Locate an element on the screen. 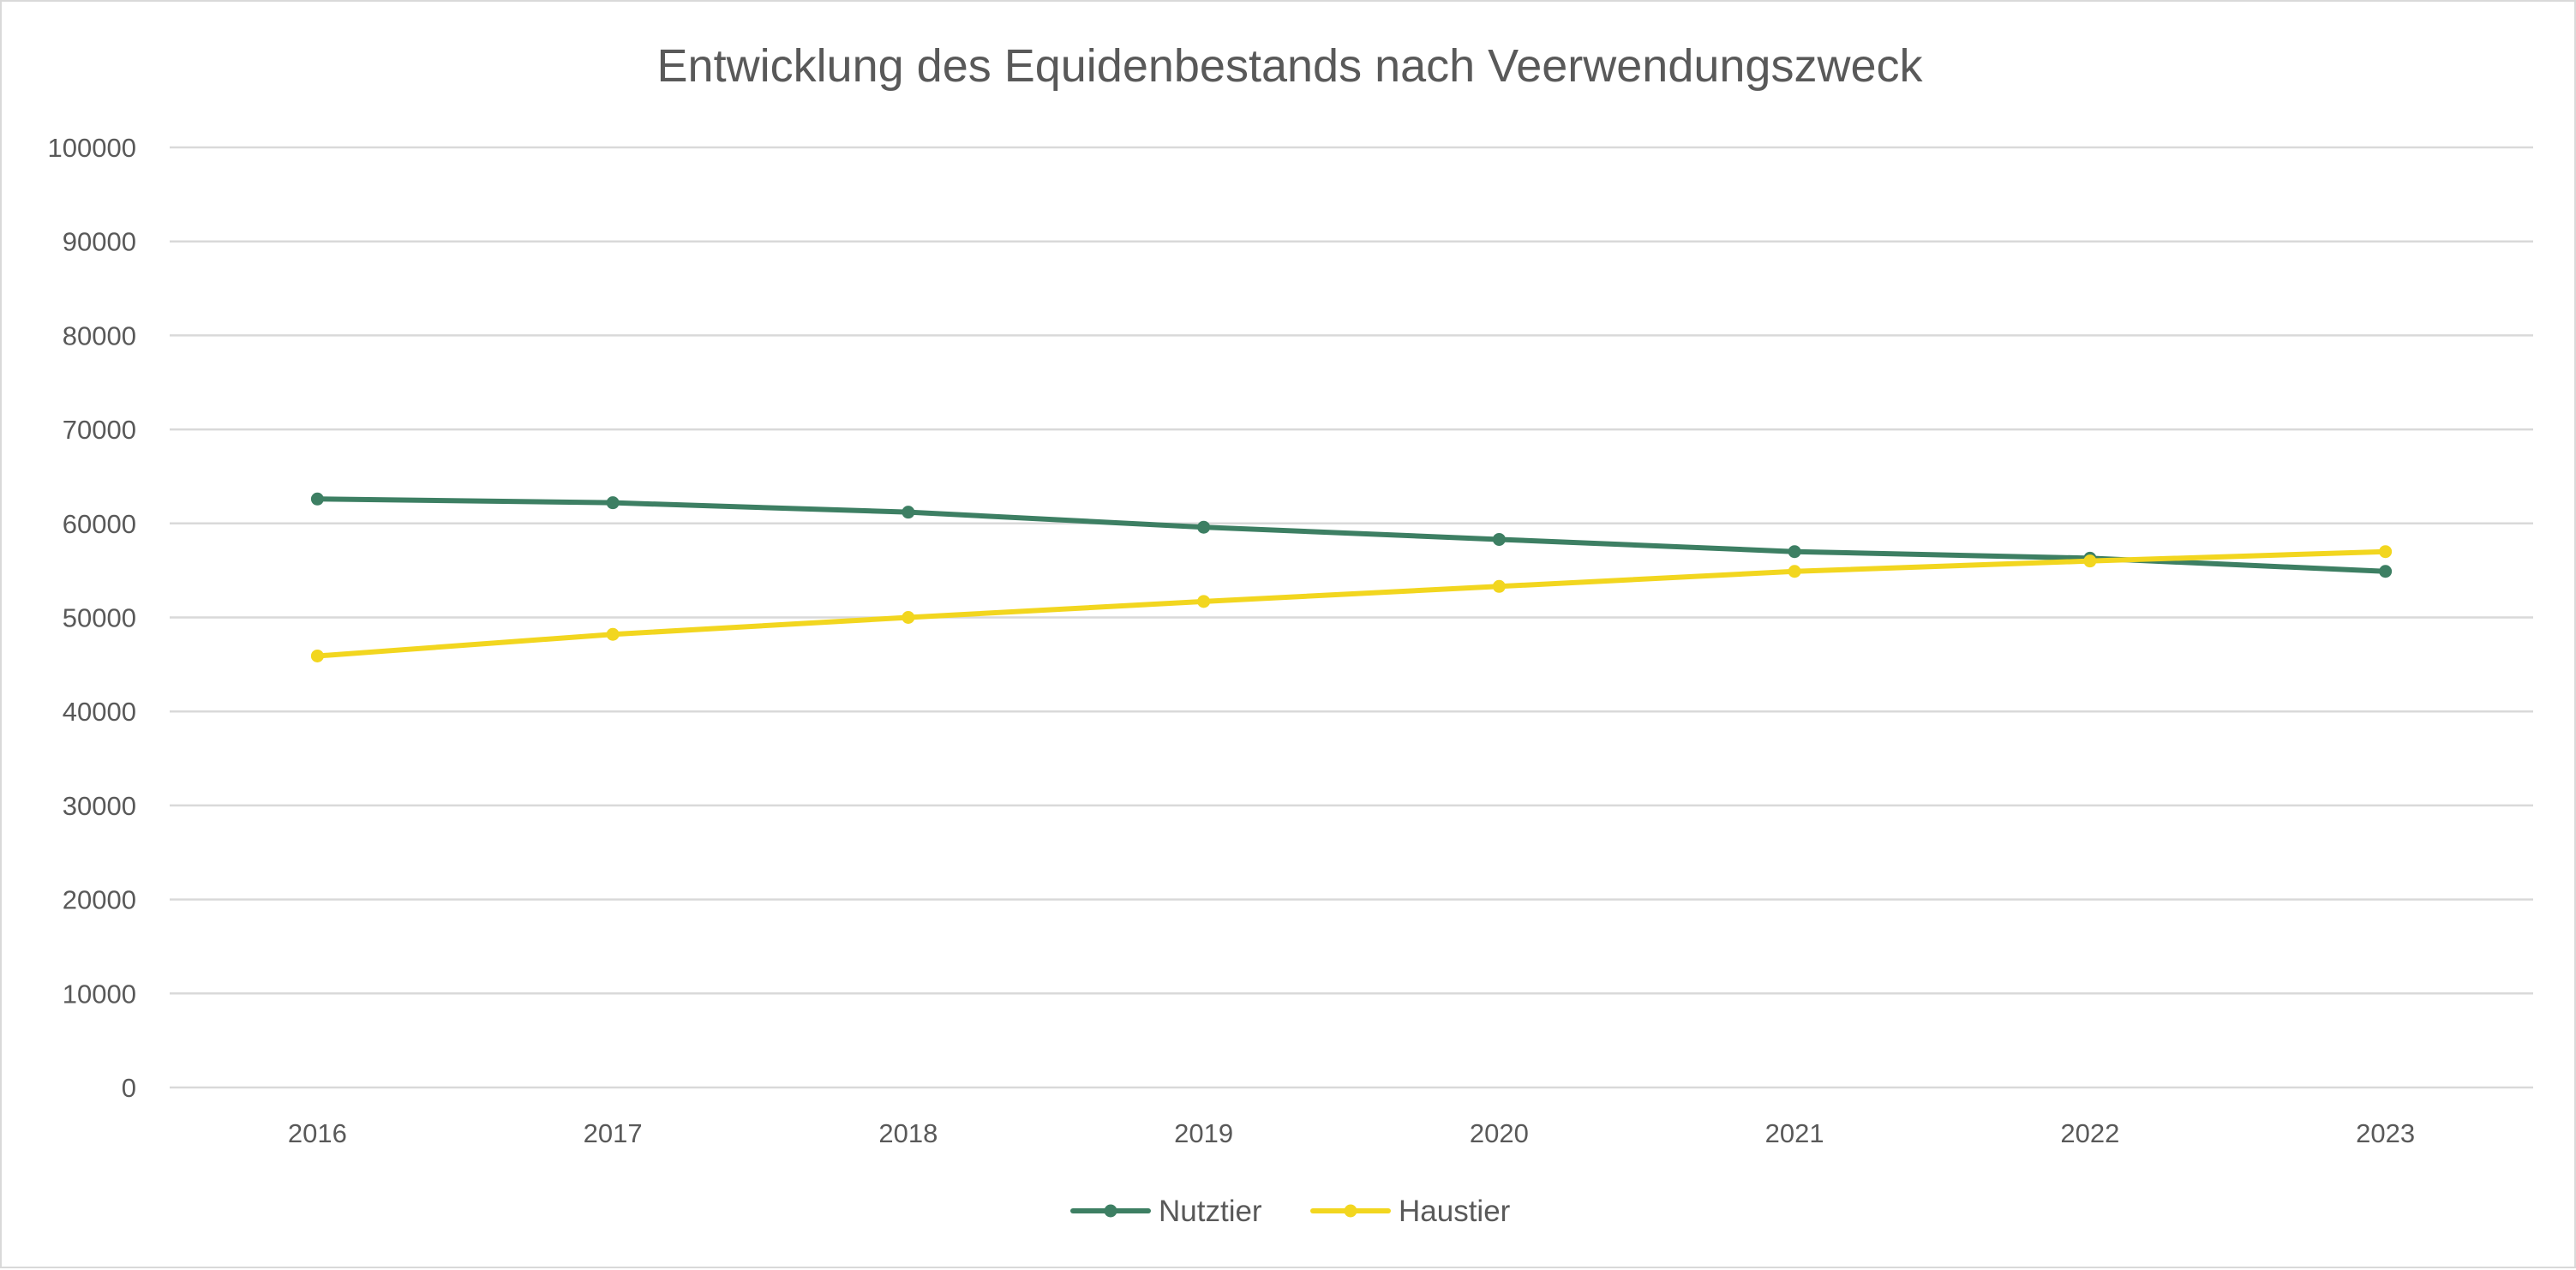 The height and width of the screenshot is (1270, 2576). series-lines is located at coordinates (1351, 577).